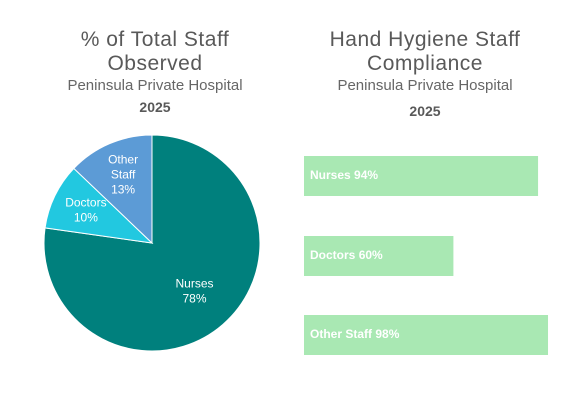 This screenshot has height=413, width=580. Describe the element at coordinates (194, 299) in the screenshot. I see `value-label: 78%` at that location.